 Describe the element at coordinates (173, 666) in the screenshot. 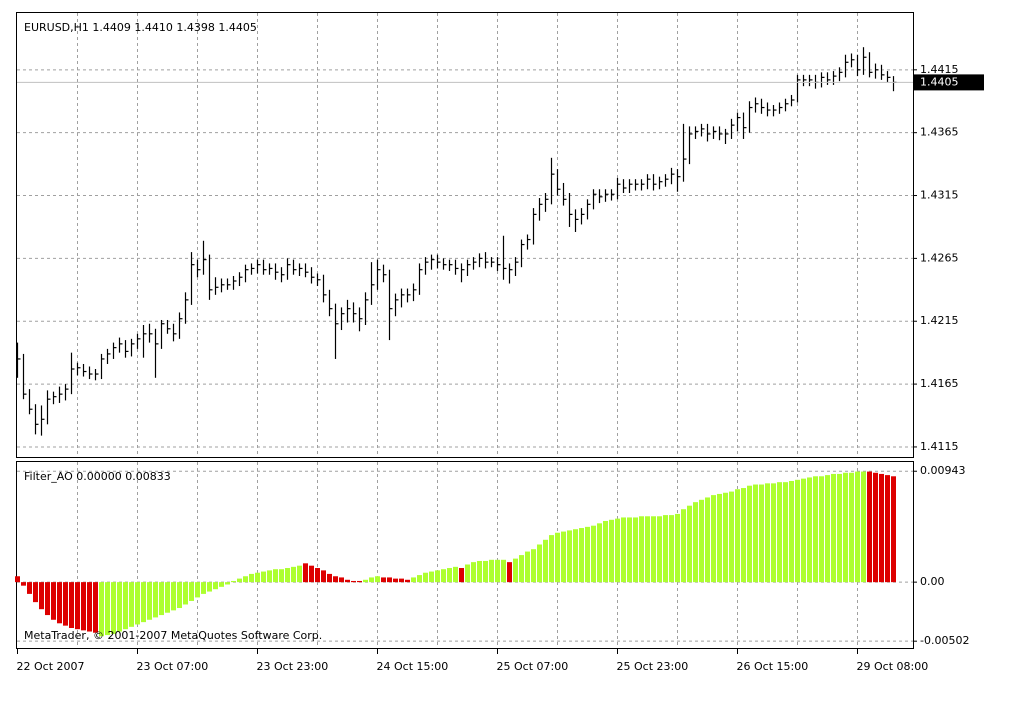

I see `x-tick-label: 23 Oct 07:00` at that location.